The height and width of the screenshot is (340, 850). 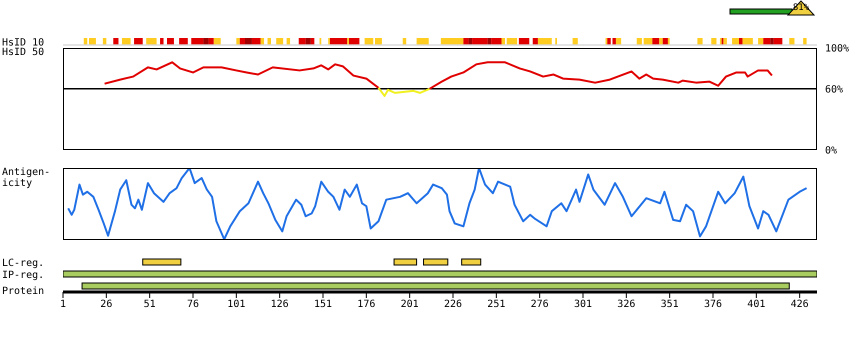 What do you see at coordinates (150, 304) in the screenshot?
I see `x-tick-label: 51` at bounding box center [150, 304].